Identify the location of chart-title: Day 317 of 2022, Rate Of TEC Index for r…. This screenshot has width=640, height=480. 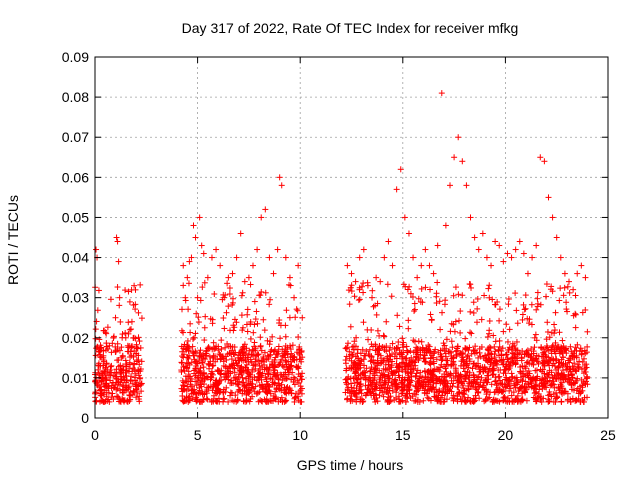
(350, 28).